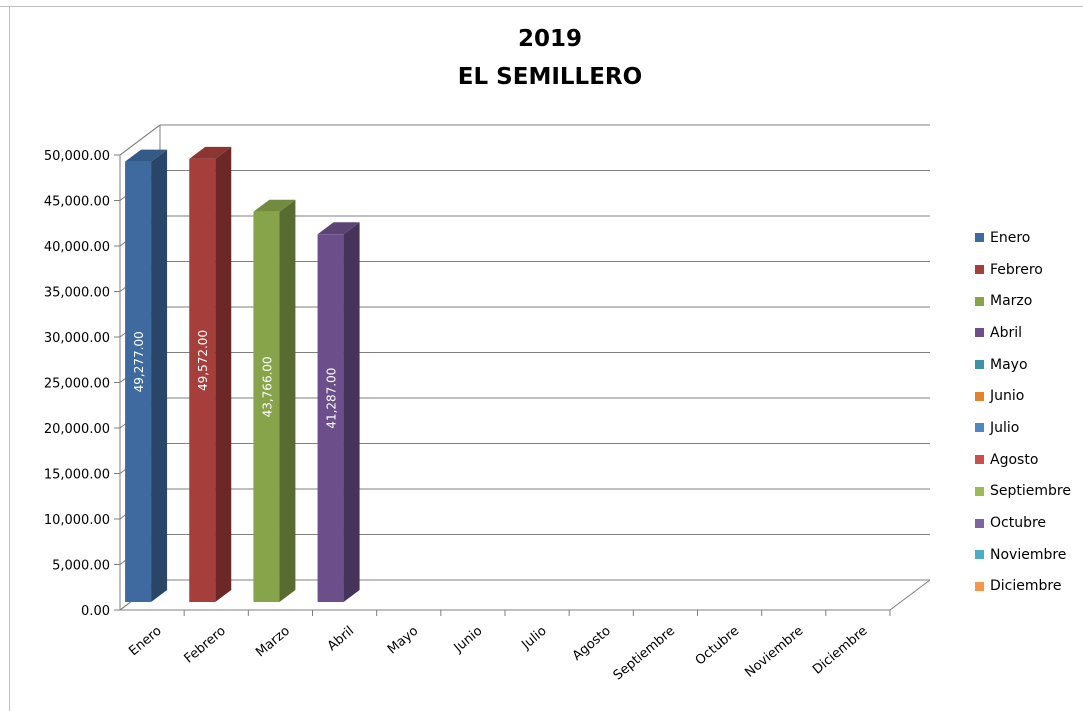 Image resolution: width=1083 pixels, height=711 pixels. What do you see at coordinates (1023, 428) in the screenshot?
I see `legend-item: Julio` at bounding box center [1023, 428].